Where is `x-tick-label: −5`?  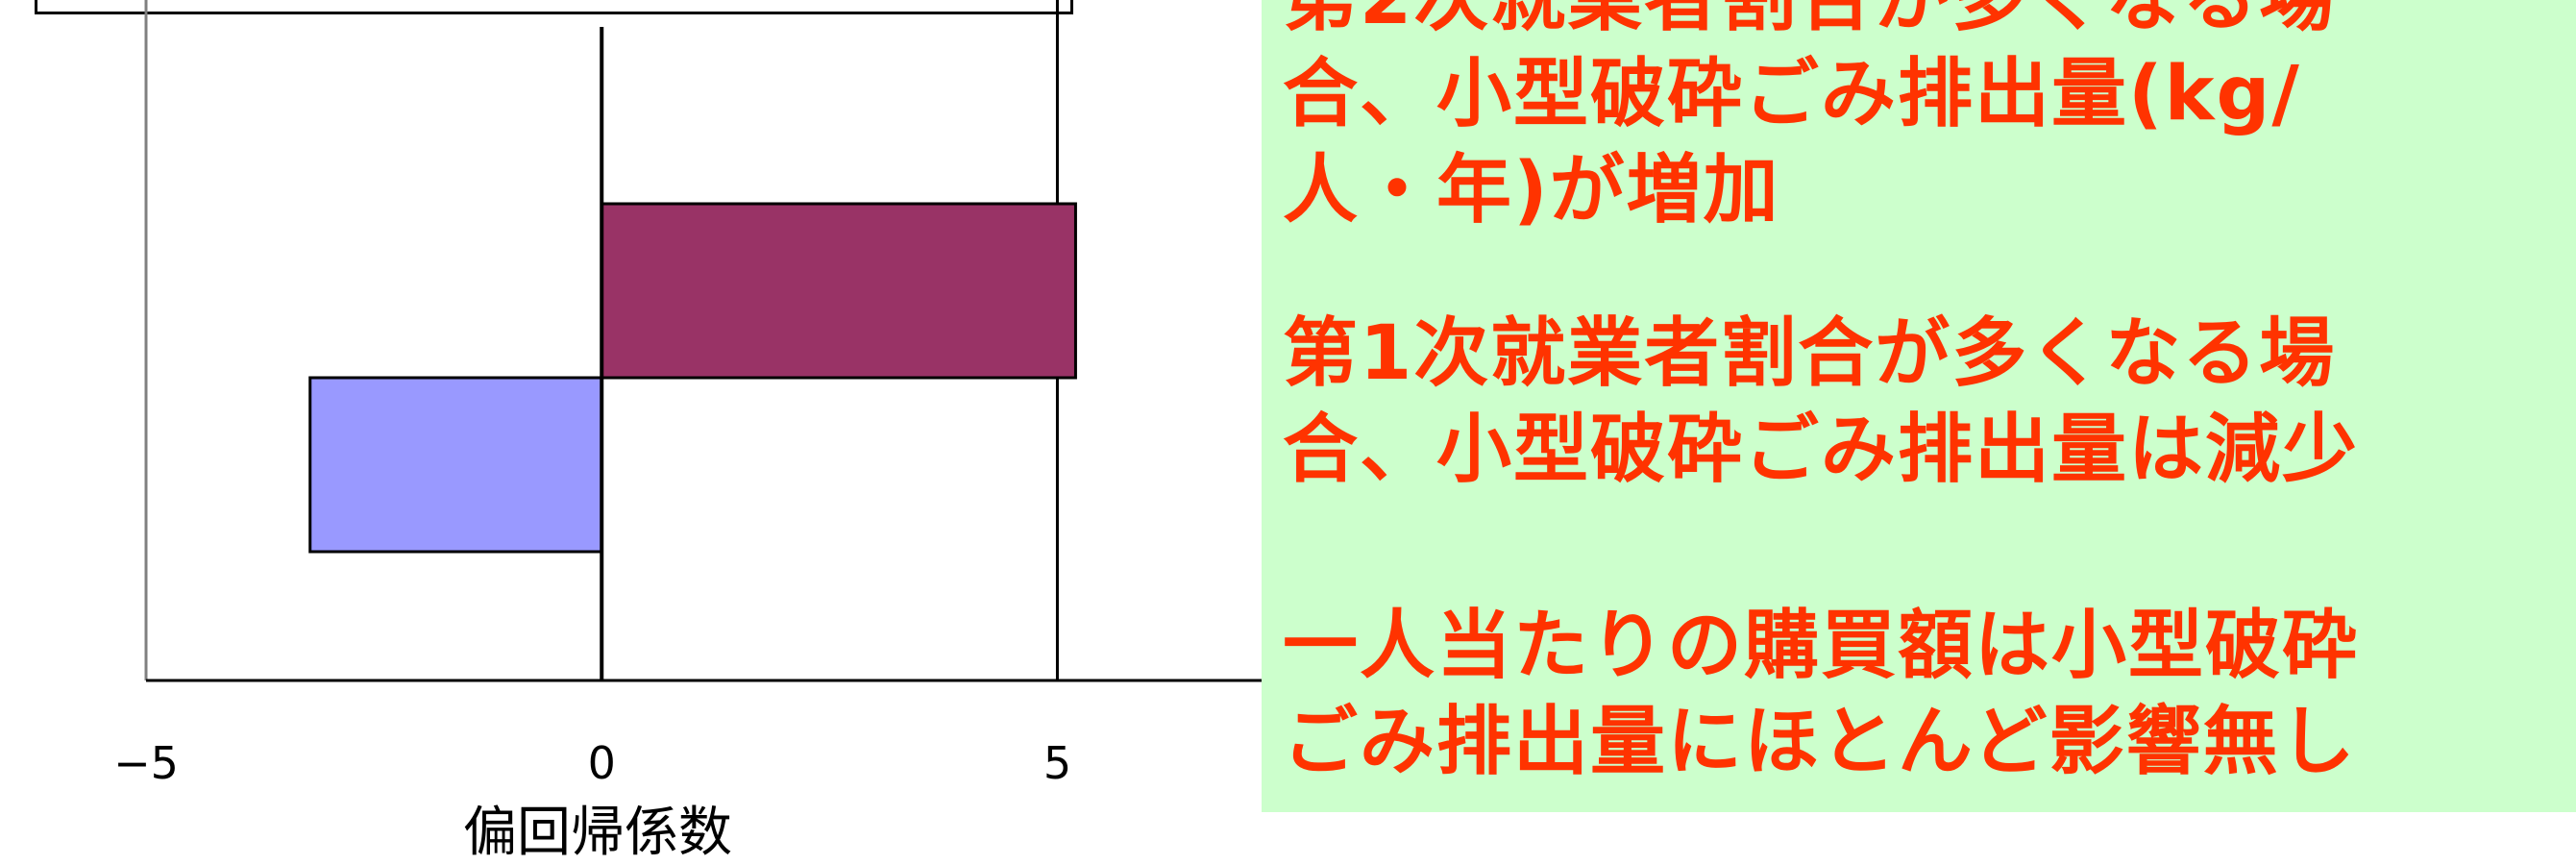
x-tick-label: −5 is located at coordinates (146, 763).